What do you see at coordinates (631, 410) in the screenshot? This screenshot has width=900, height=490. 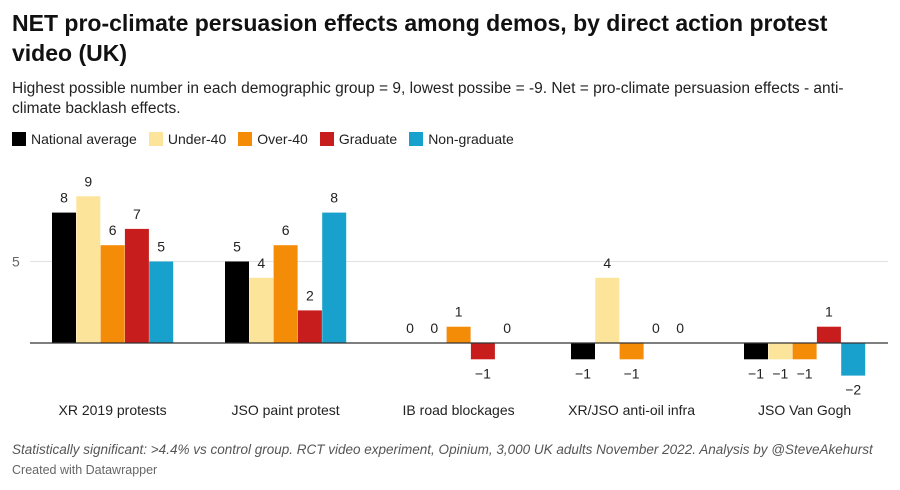 I see `category-label: XR/JSO anti-oil infra` at bounding box center [631, 410].